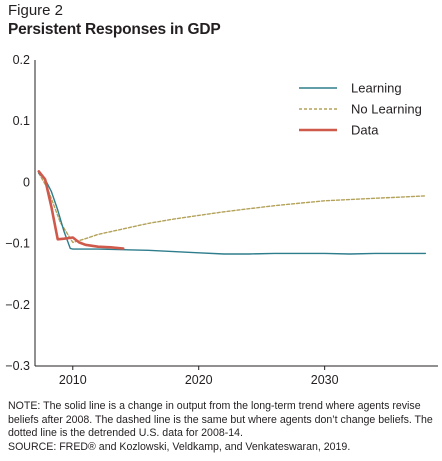 The width and height of the screenshot is (442, 461). Describe the element at coordinates (21, 121) in the screenshot. I see `y-tick-label: 0.1` at that location.